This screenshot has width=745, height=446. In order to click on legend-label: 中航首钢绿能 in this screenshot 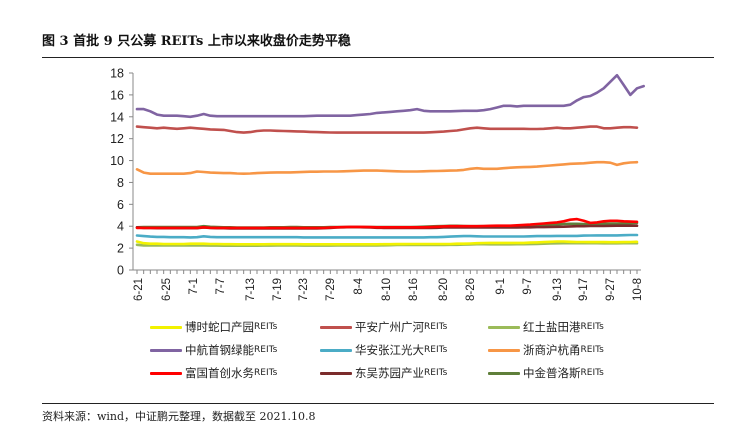, I will do `click(219, 350)`.